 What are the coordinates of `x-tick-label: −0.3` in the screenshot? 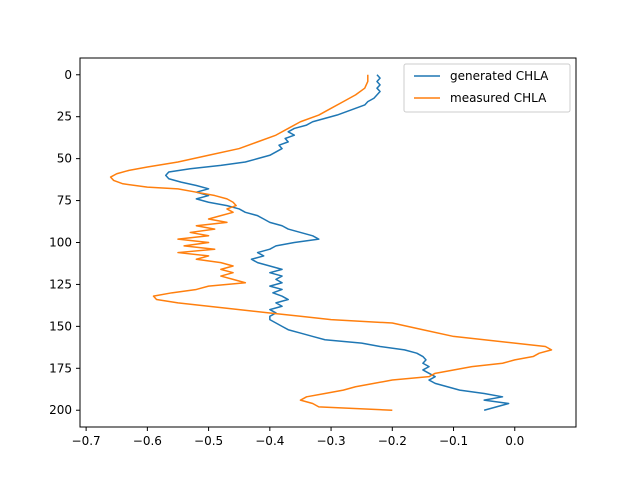 It's located at (330, 441).